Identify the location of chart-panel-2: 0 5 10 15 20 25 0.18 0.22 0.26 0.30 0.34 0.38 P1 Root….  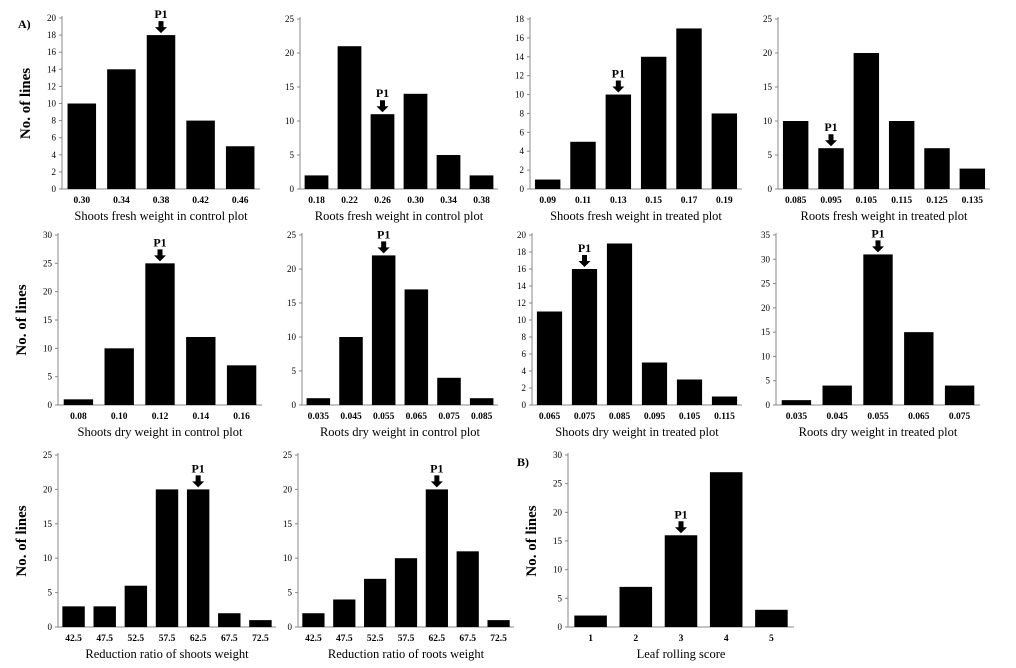
(391, 118).